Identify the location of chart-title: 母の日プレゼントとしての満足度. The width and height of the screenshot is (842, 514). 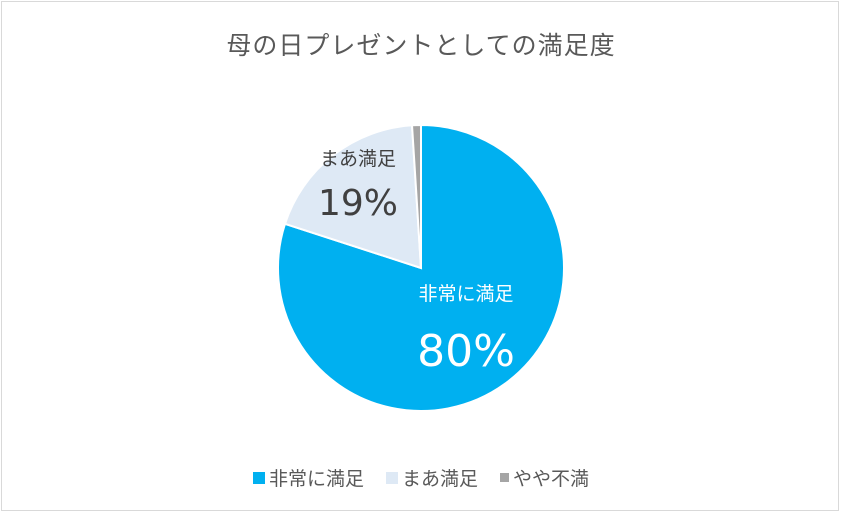
(421, 45).